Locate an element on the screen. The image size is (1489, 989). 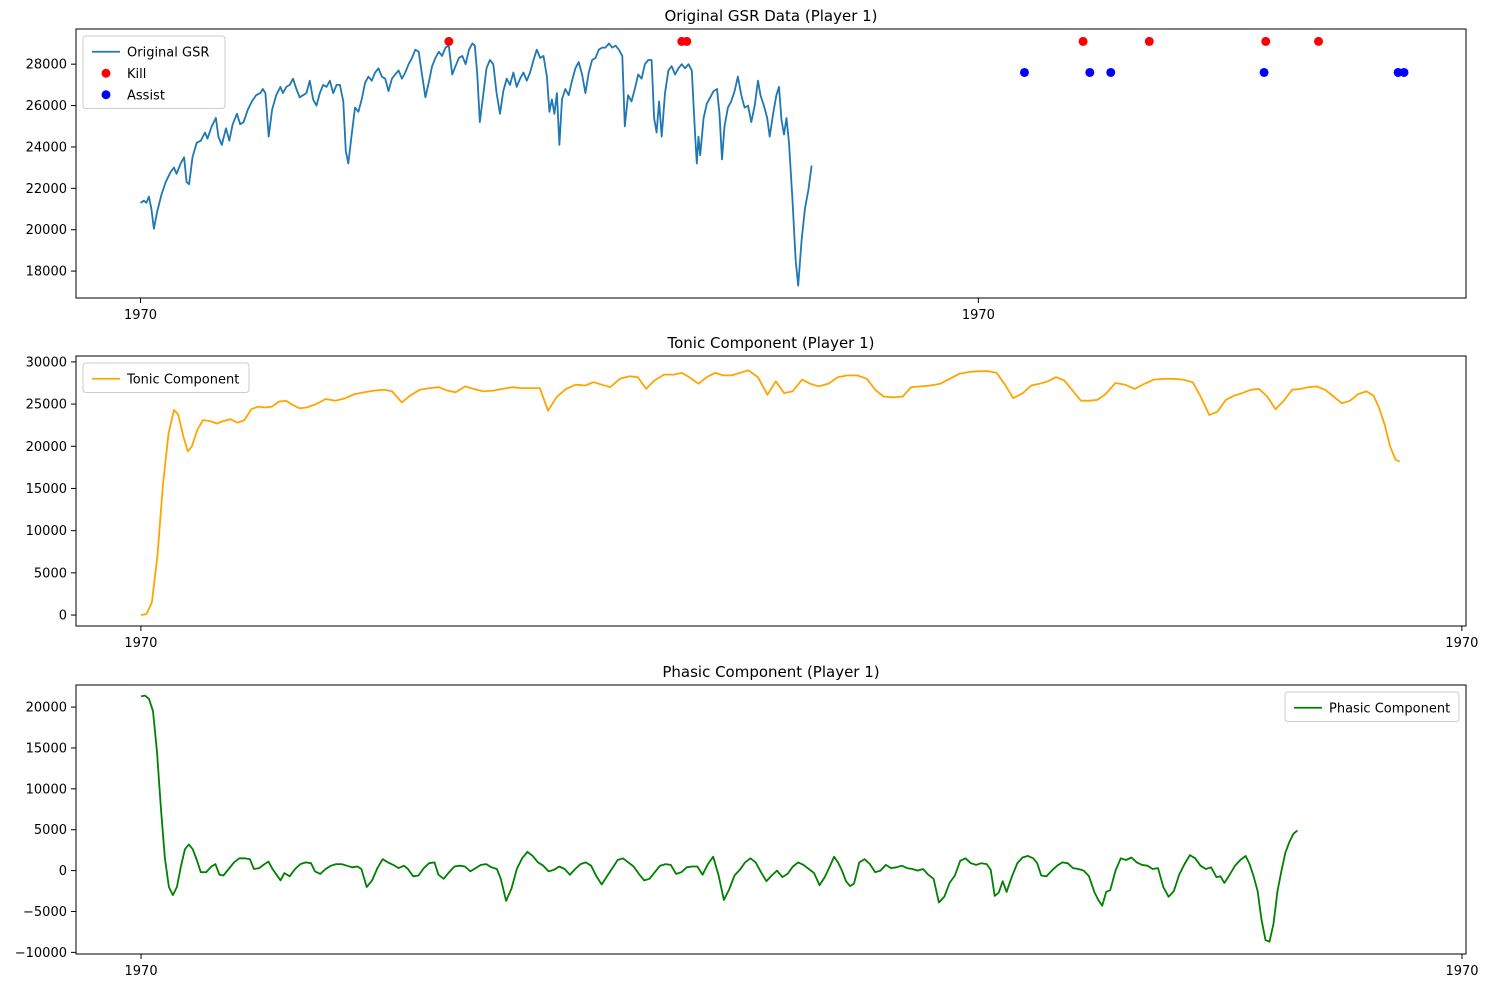
y-tick-label: 30000 is located at coordinates (46, 362).